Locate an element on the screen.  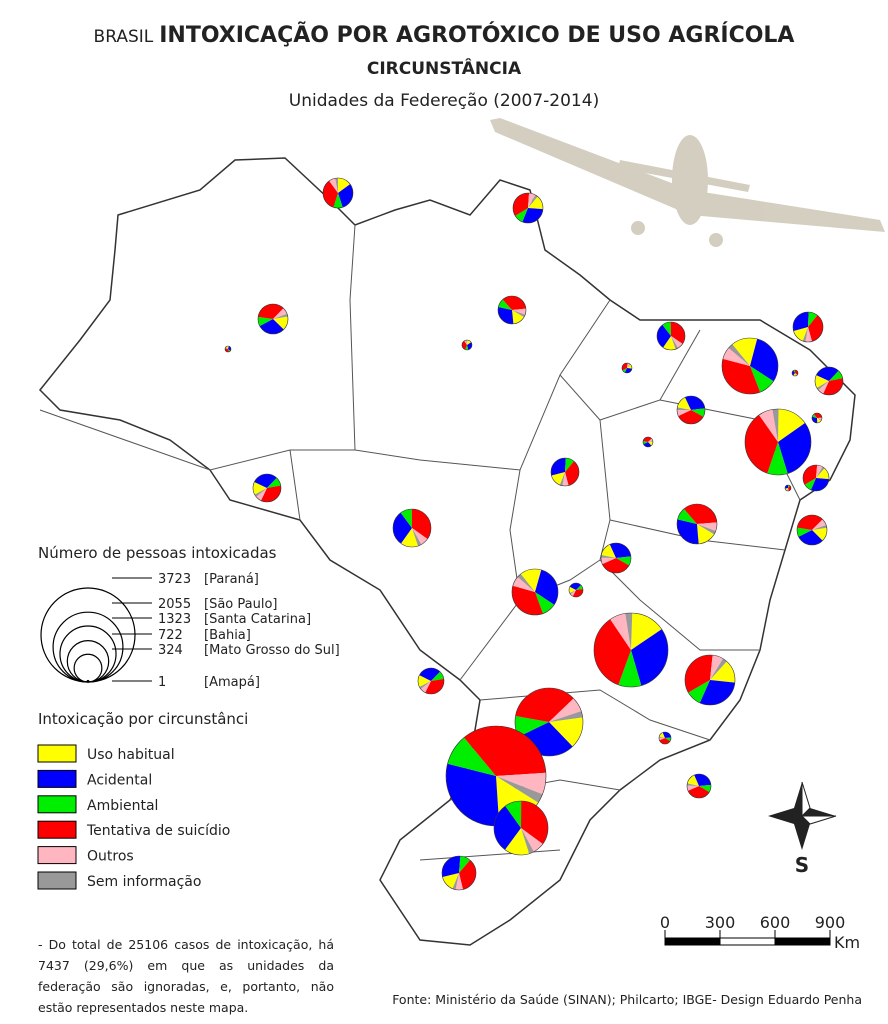
compass: S is located at coordinates (802, 829).